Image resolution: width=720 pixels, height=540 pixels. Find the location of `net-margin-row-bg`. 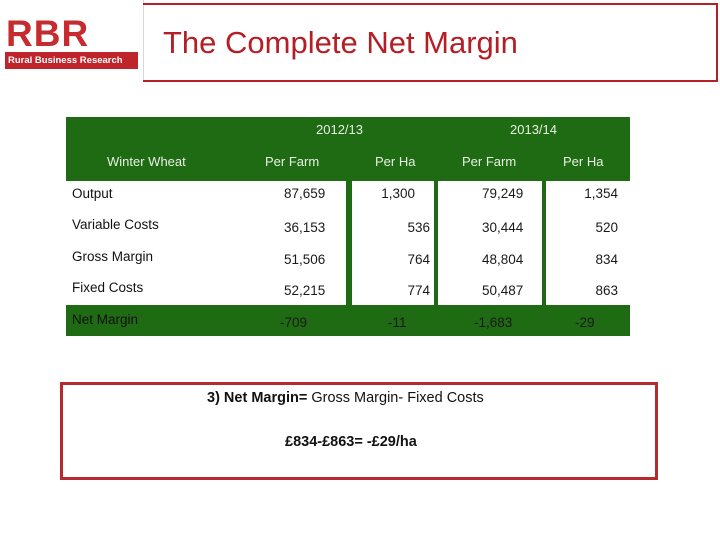

net-margin-row-bg is located at coordinates (348, 320).